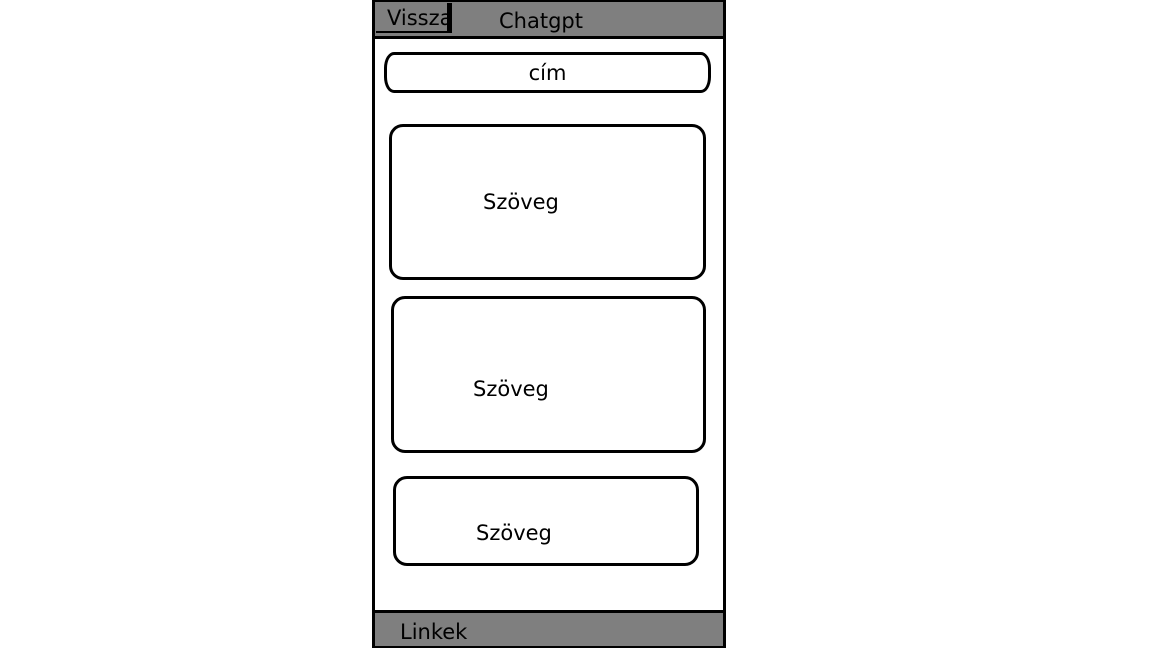 The width and height of the screenshot is (1152, 648). I want to click on links-footer: Linkek, so click(549, 628).